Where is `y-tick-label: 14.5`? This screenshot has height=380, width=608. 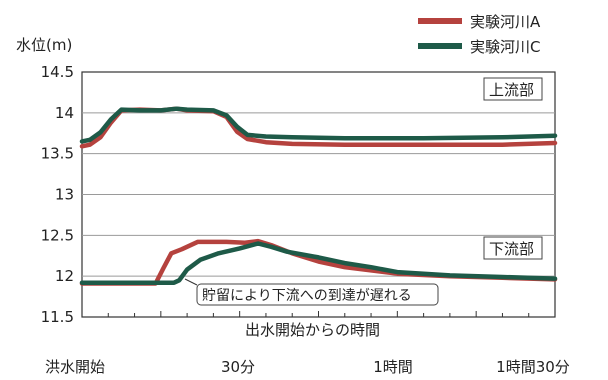 y-tick-label: 14.5 is located at coordinates (57, 72).